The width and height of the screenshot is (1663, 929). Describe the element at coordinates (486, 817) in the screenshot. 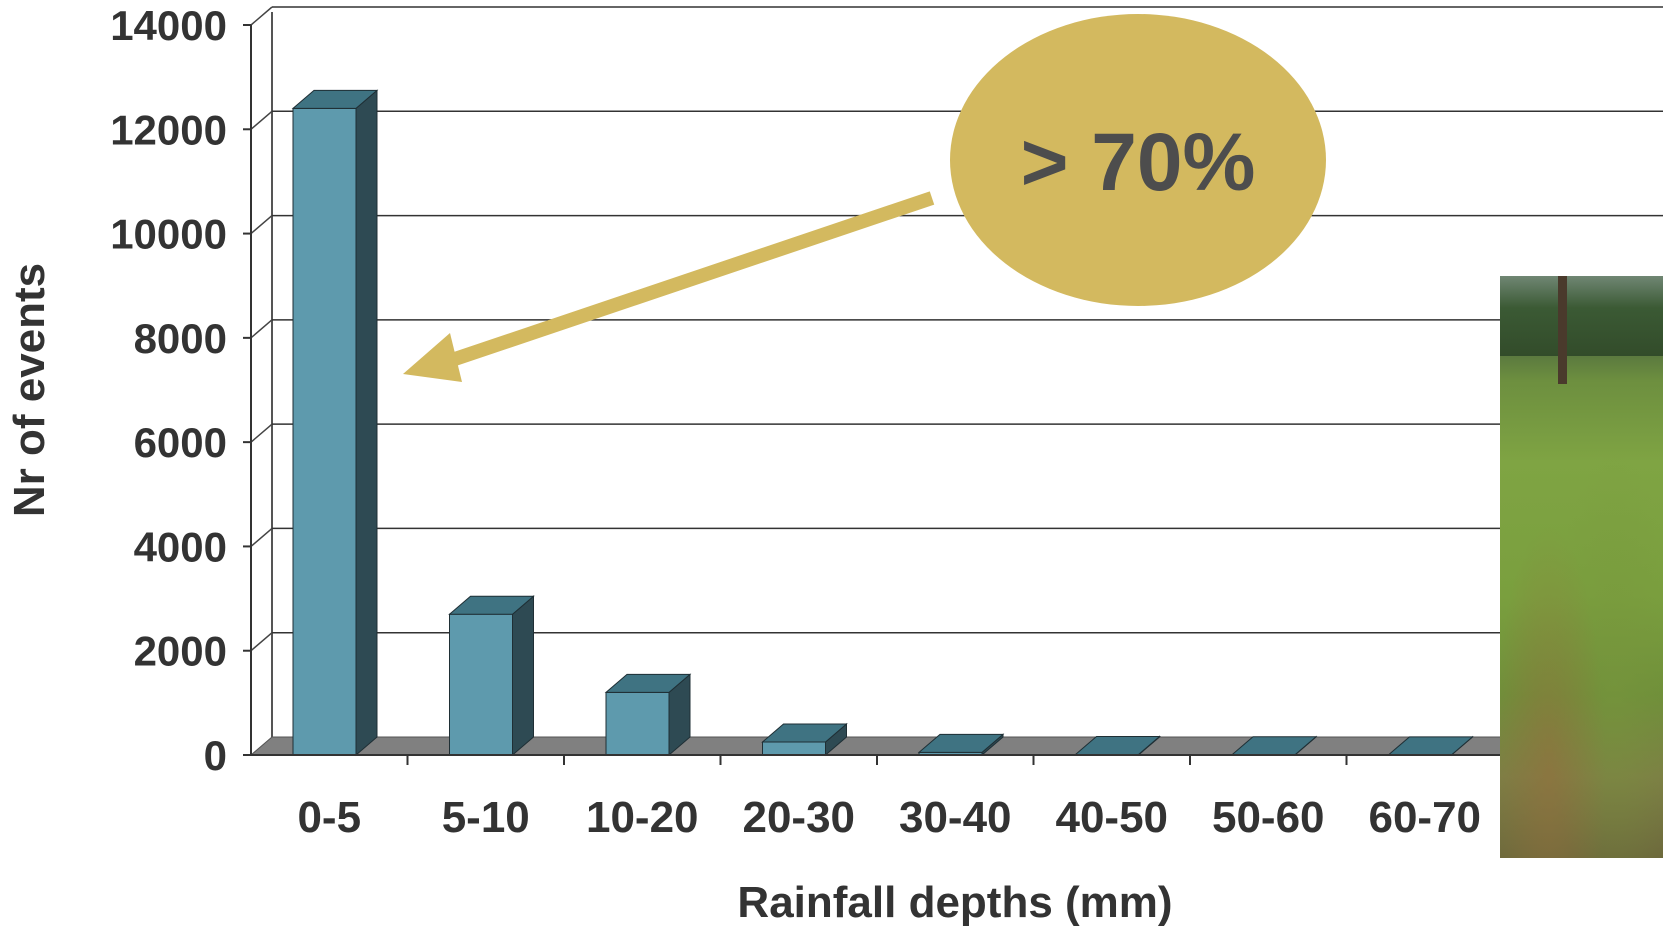

I see `x-tick-label-5-10: 5-10` at that location.